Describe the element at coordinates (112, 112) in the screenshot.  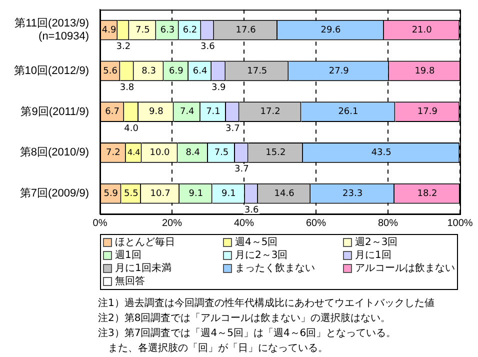
I see `data-label: 6.7` at that location.